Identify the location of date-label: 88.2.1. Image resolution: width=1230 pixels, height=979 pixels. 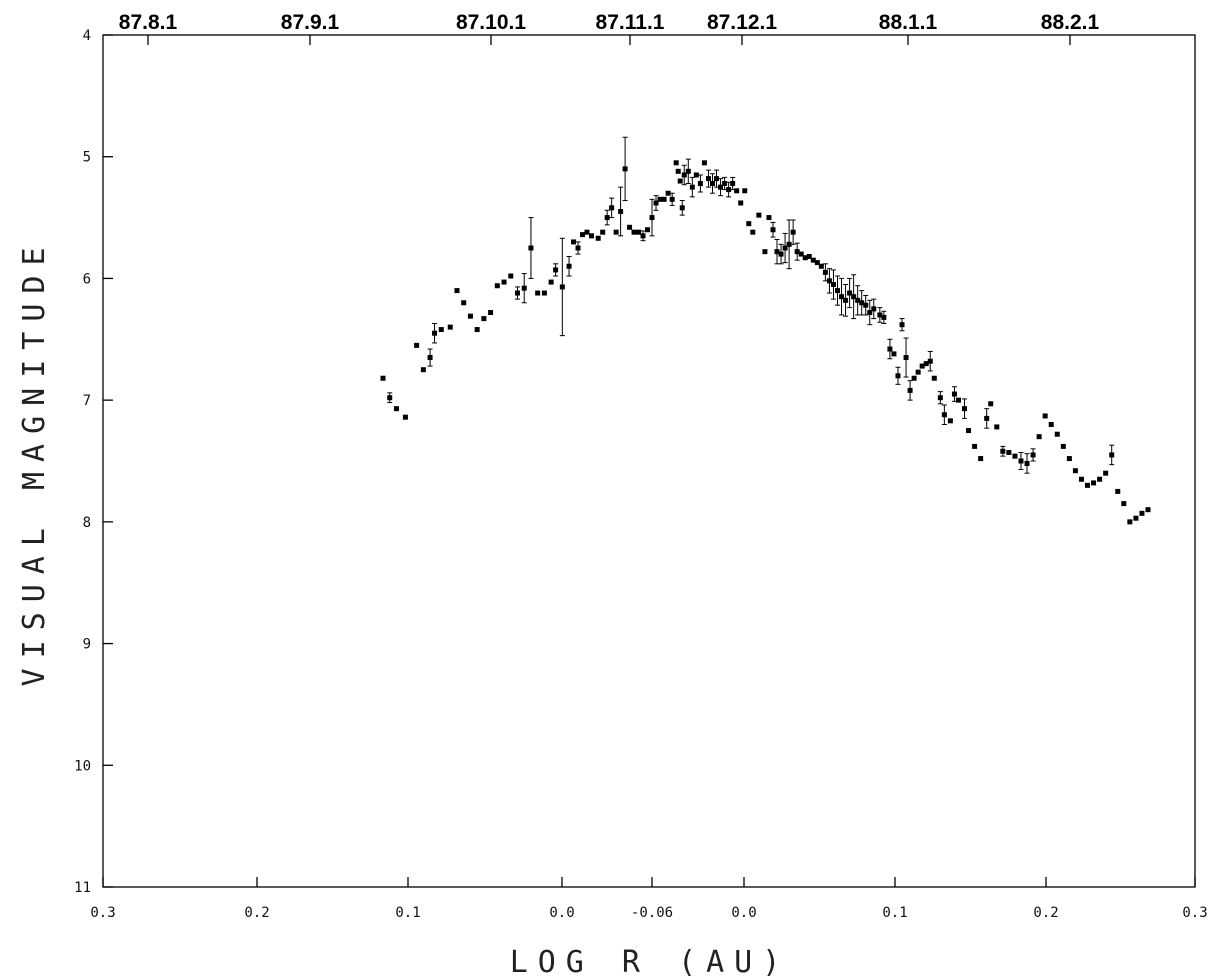
(1070, 22).